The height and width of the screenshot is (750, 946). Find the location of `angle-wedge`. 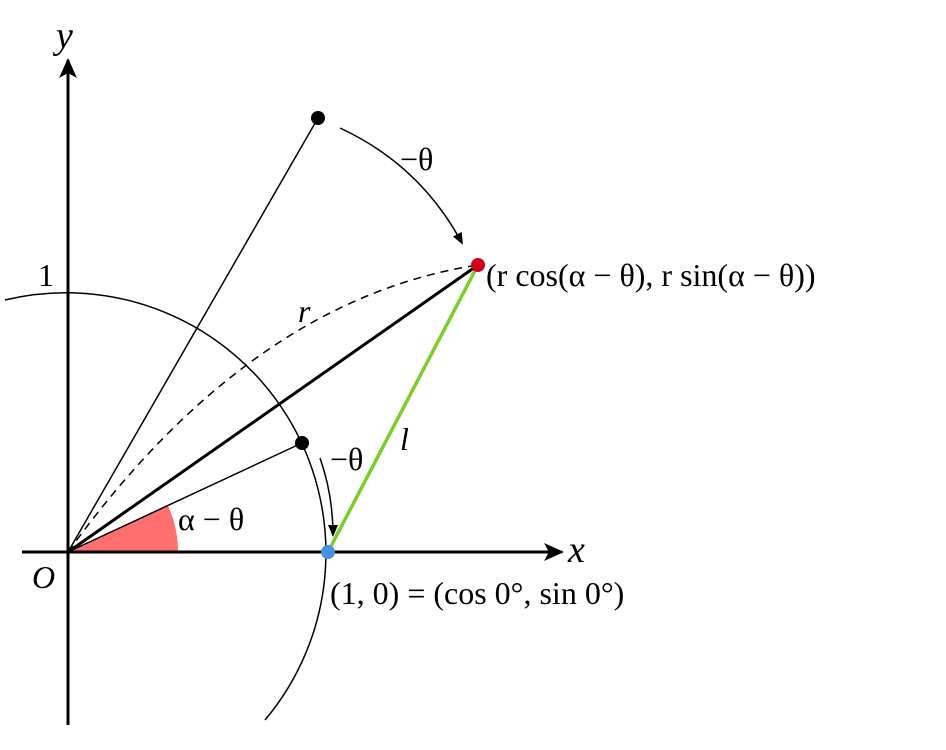

angle-wedge is located at coordinates (123, 529).